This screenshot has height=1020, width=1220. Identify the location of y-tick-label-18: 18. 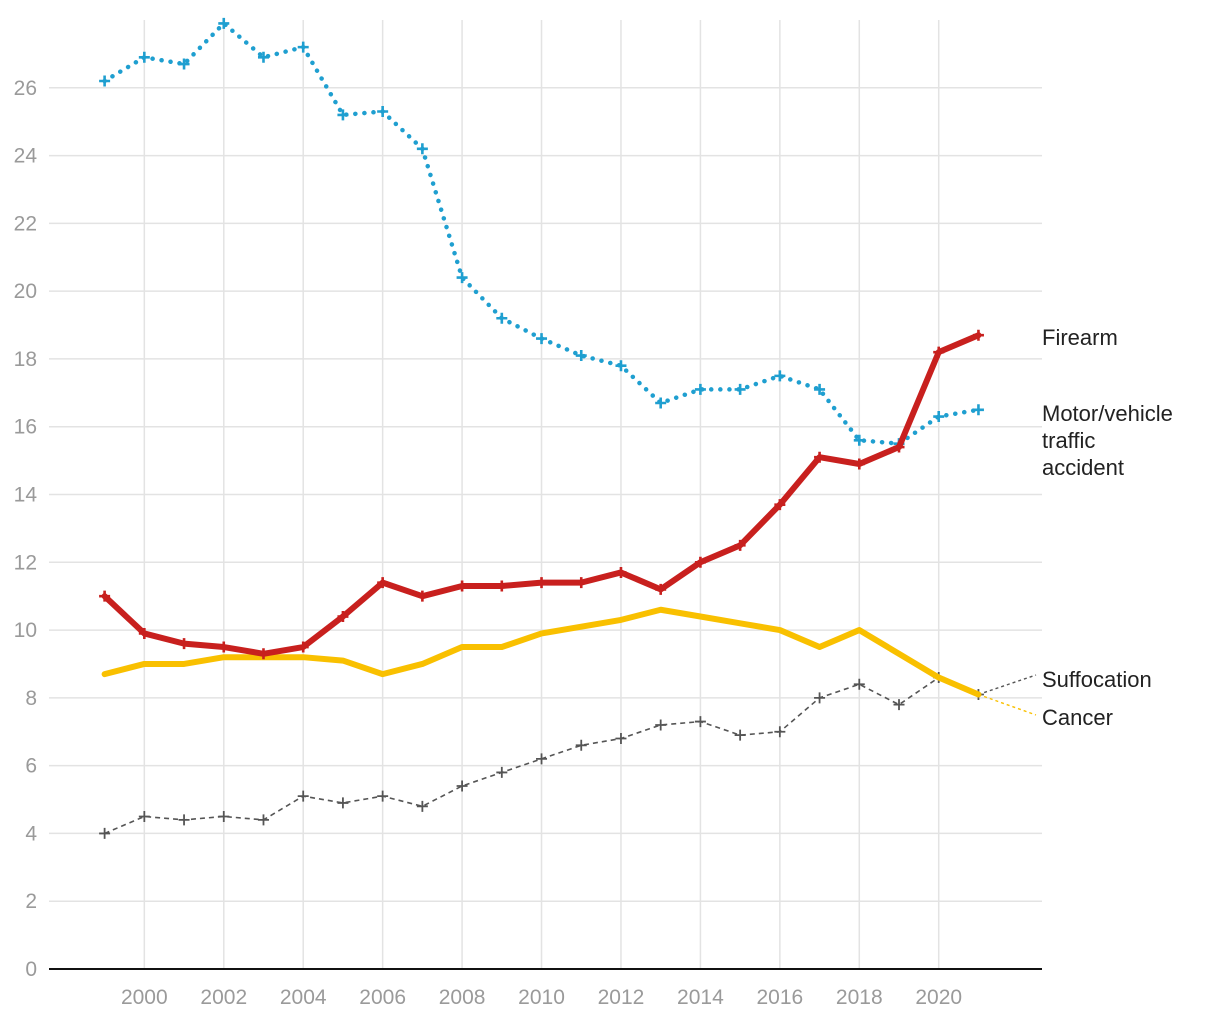
(25, 359).